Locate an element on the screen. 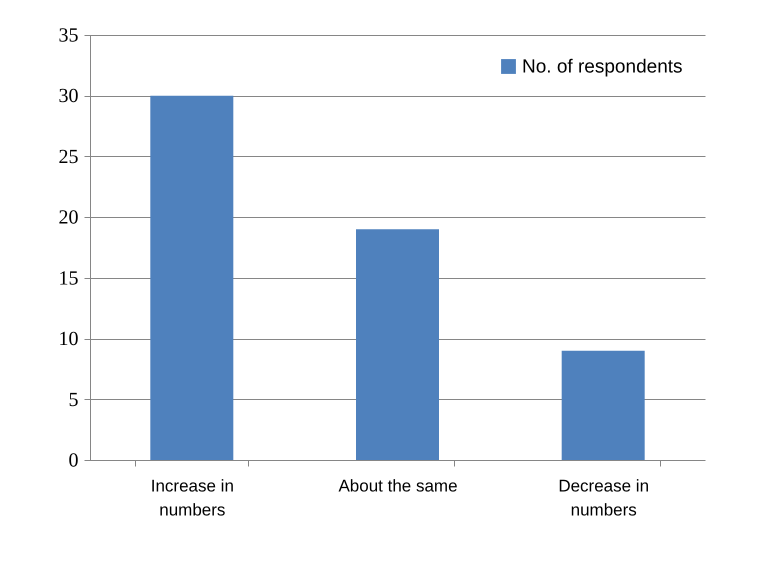 The height and width of the screenshot is (588, 782). y-tick-label: 35 is located at coordinates (68, 35).